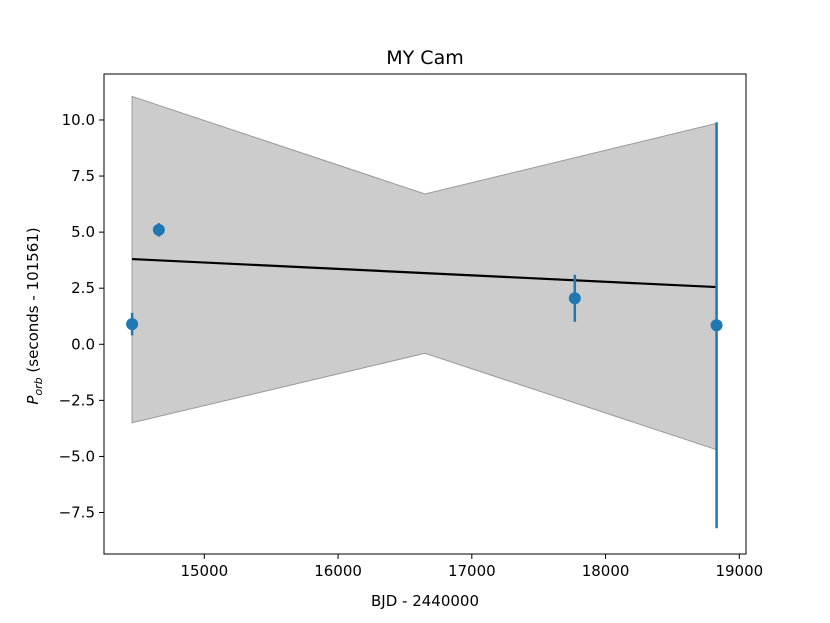 The width and height of the screenshot is (830, 623). What do you see at coordinates (83, 176) in the screenshot?
I see `y-tick-label: 7.5` at bounding box center [83, 176].